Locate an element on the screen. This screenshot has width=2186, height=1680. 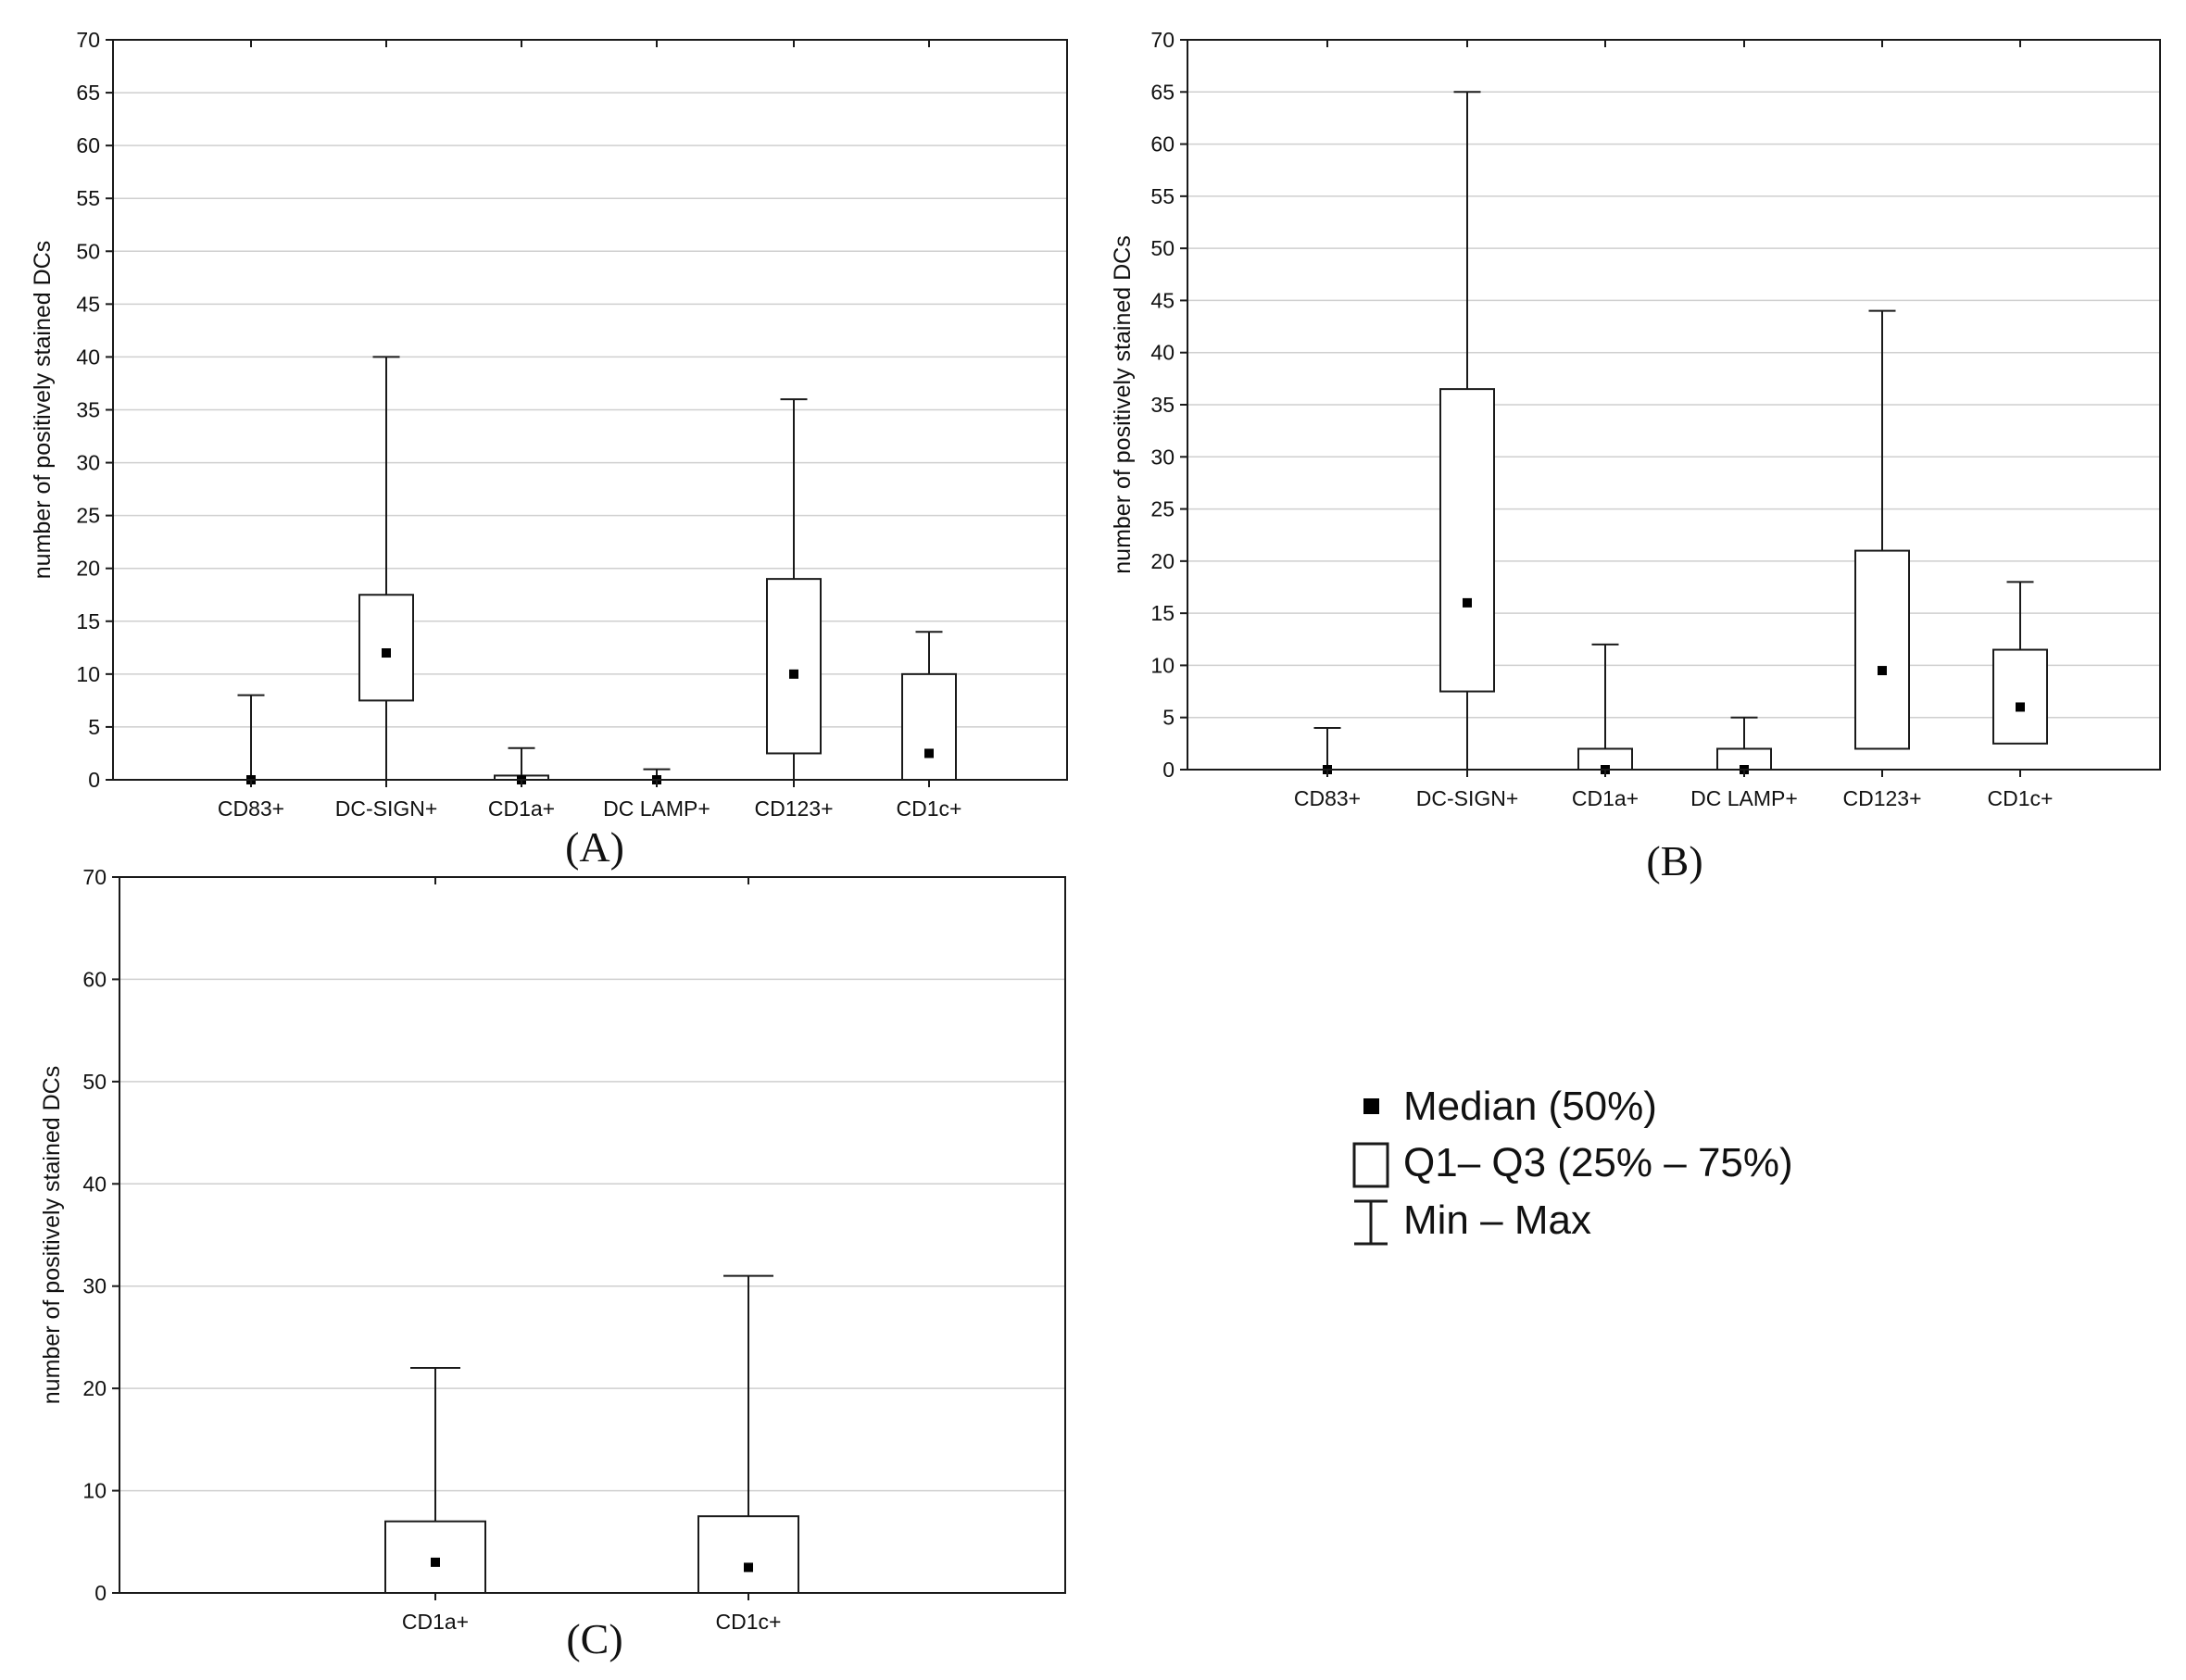
panel-c-y-tick-label: 50 is located at coordinates (94, 1082).